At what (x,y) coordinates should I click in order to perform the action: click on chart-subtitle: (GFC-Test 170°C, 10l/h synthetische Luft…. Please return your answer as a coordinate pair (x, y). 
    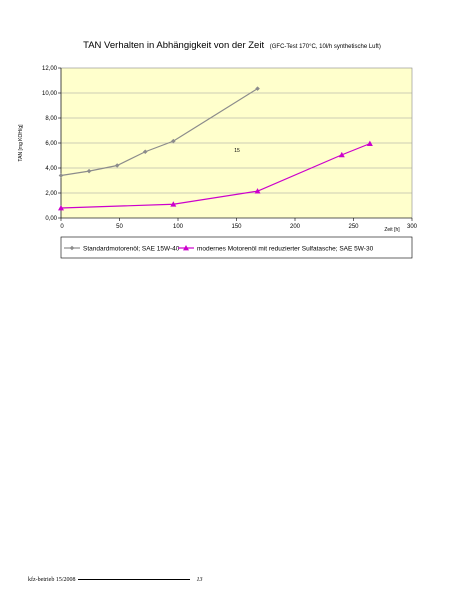
    Looking at the image, I should click on (325, 47).